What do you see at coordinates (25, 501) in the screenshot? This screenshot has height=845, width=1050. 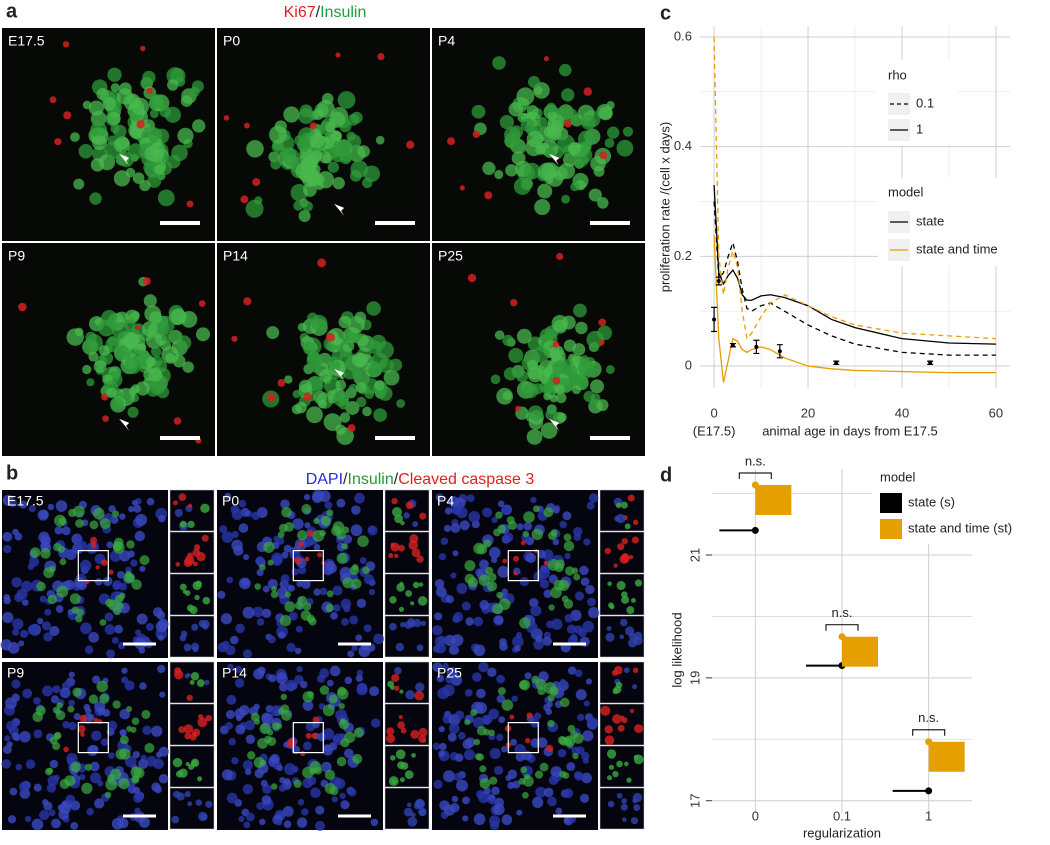 I see `image-label: E17.5` at bounding box center [25, 501].